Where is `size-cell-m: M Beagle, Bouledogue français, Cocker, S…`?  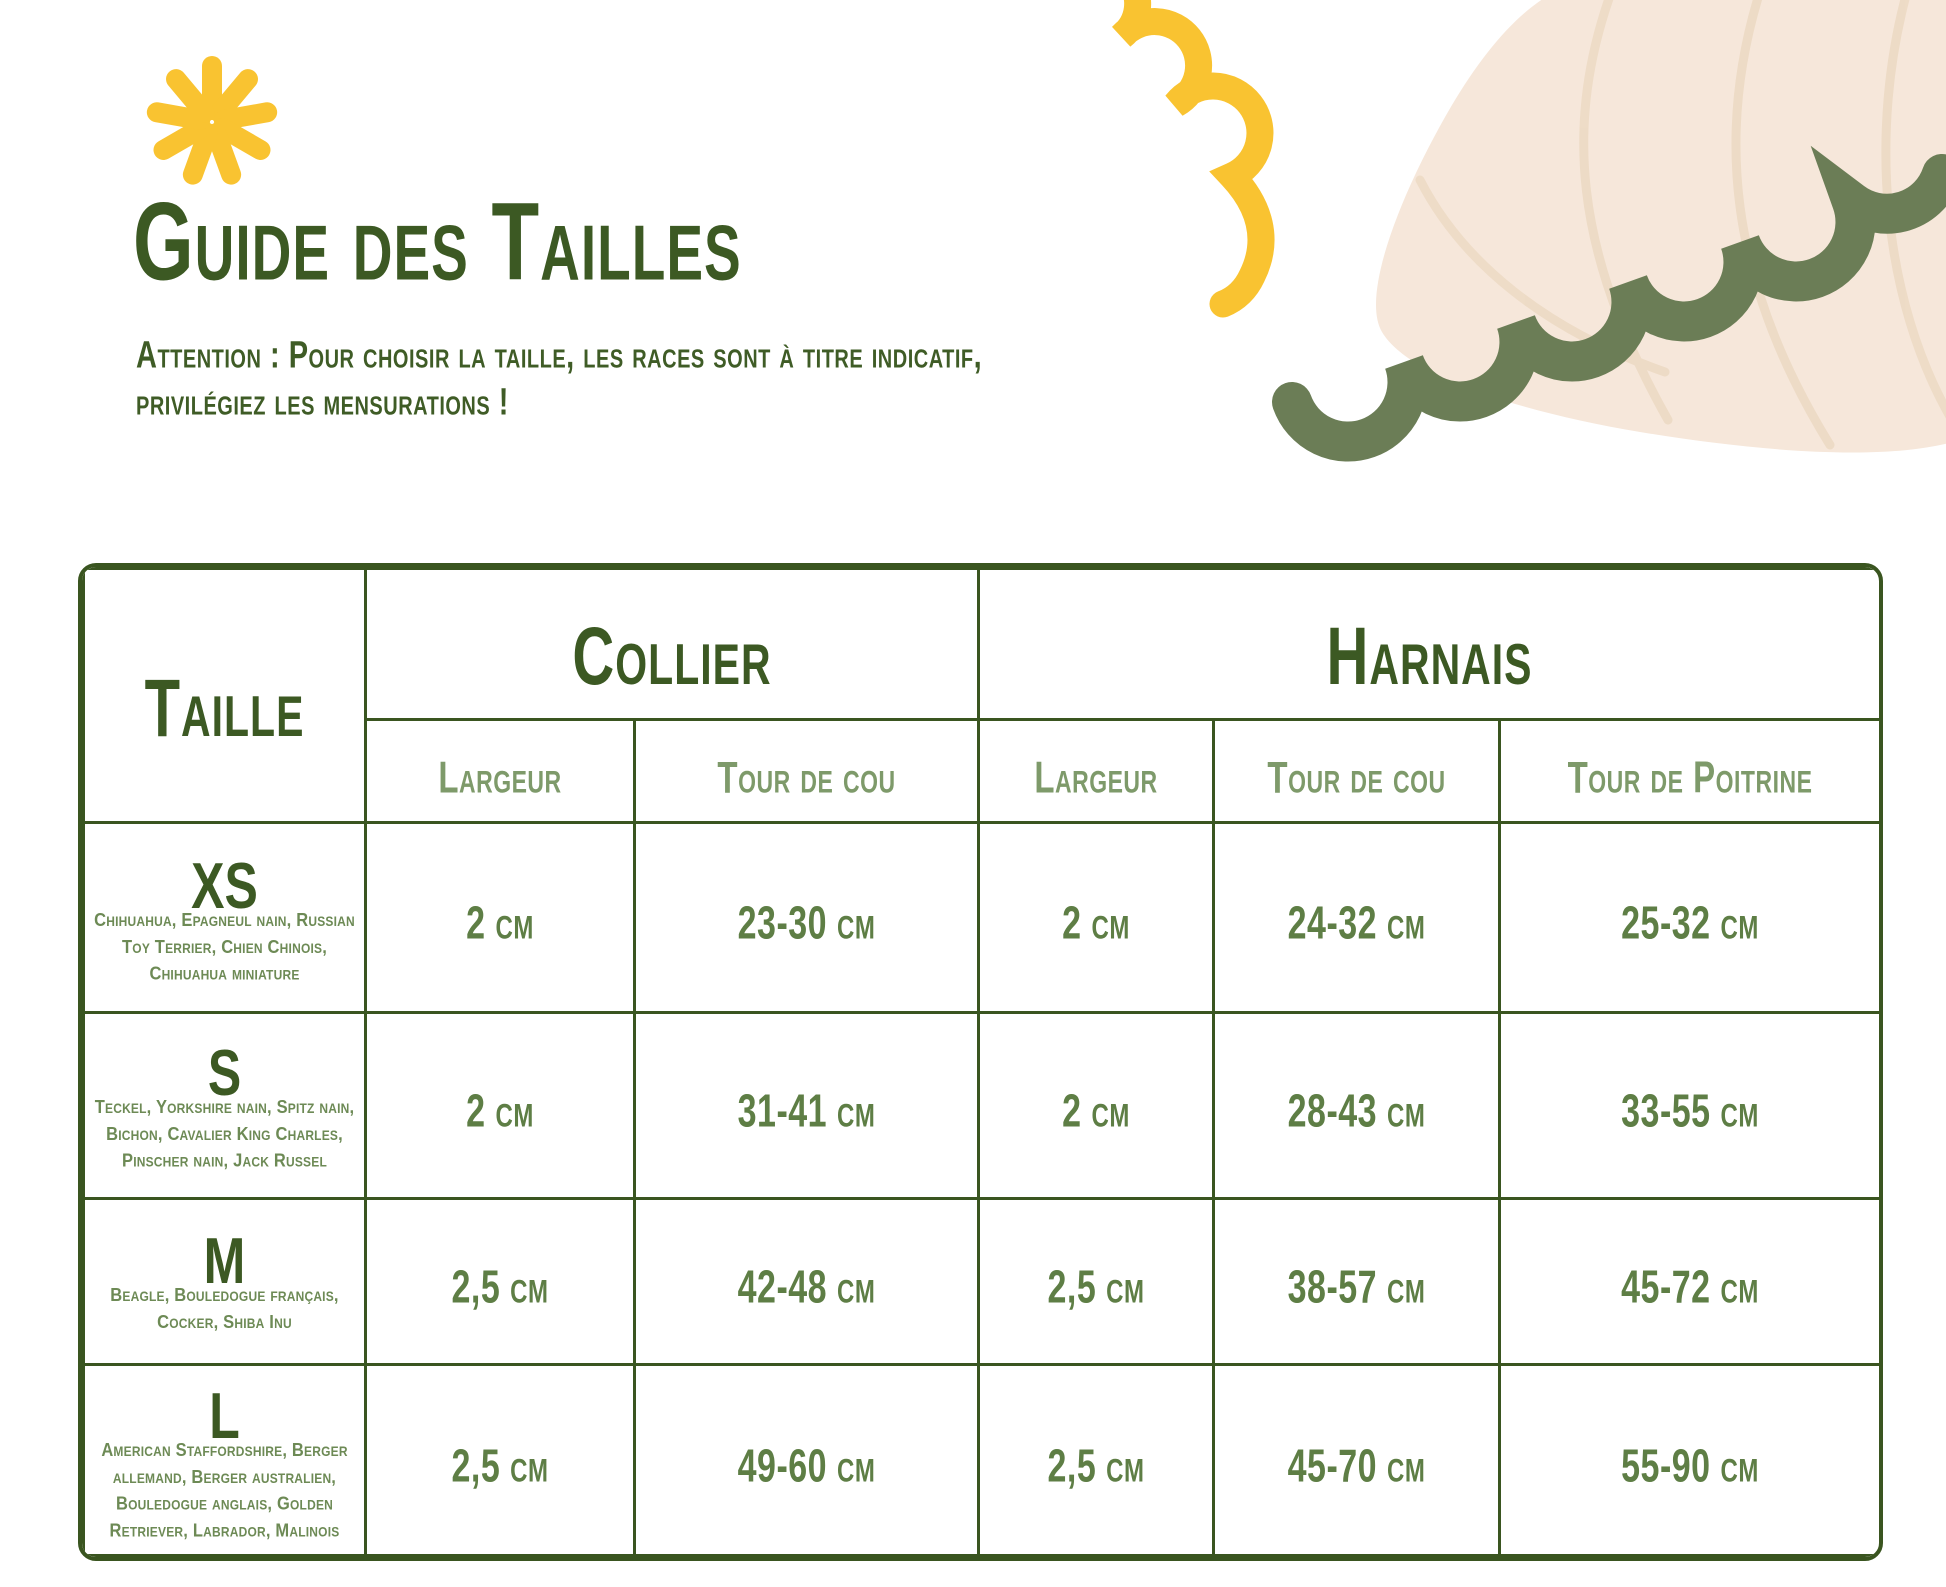
size-cell-m: M Beagle, Bouledogue français, Cocker, S… is located at coordinates (224, 1281).